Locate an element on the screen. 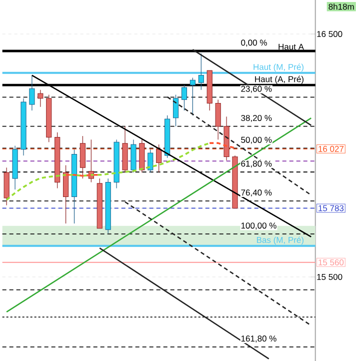 The height and width of the screenshot is (361, 356). y-tick-label: 15 560 is located at coordinates (331, 262).